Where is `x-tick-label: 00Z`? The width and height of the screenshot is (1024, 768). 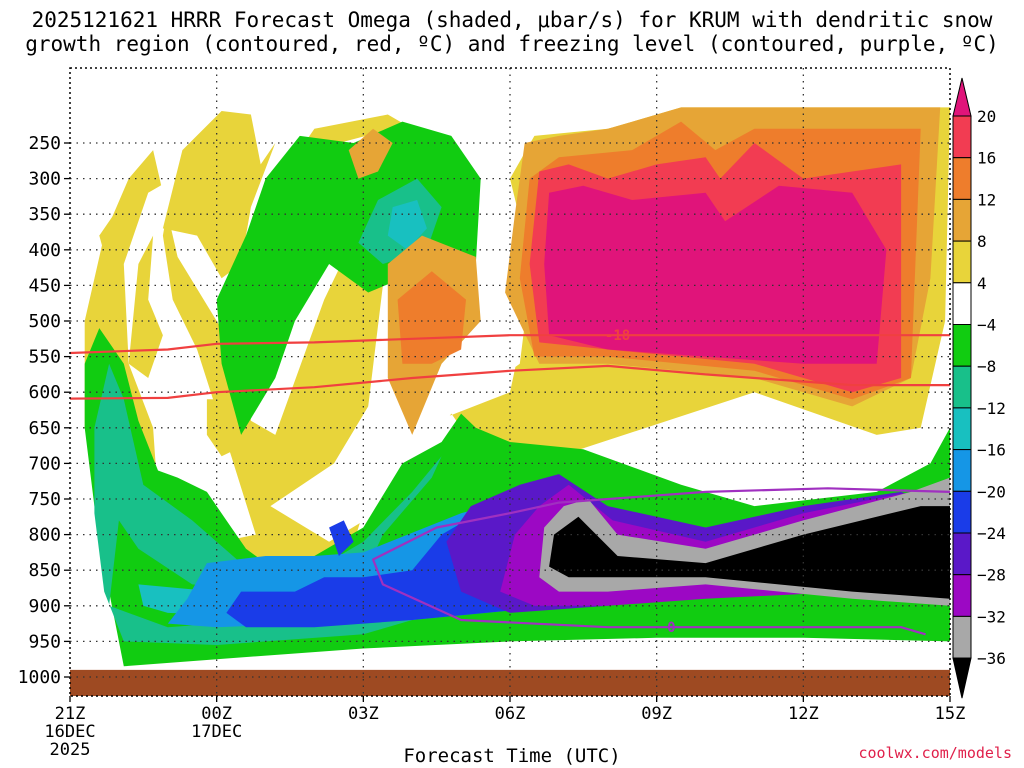
x-tick-label: 00Z is located at coordinates (216, 714).